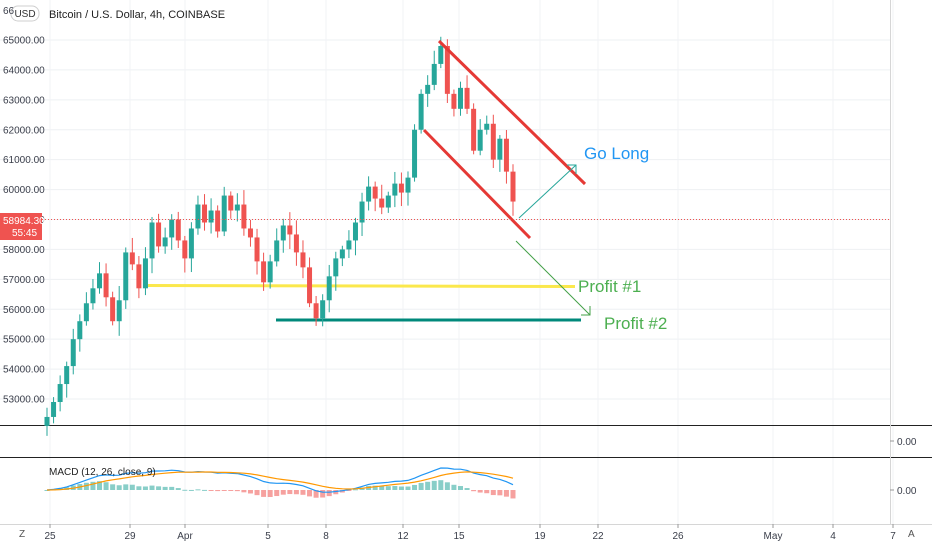 This screenshot has height=555, width=932. I want to click on time-axis: 25 29 Apr 5 8 12 15 19 22 26 May 4 7, so click(470, 533).